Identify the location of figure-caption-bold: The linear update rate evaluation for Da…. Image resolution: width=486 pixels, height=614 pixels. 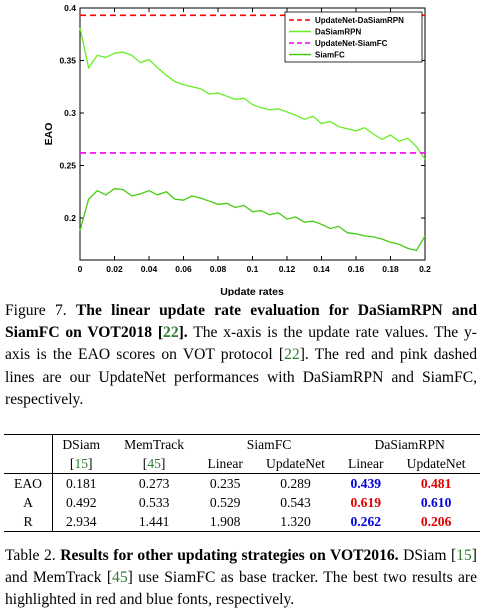
(241, 322).